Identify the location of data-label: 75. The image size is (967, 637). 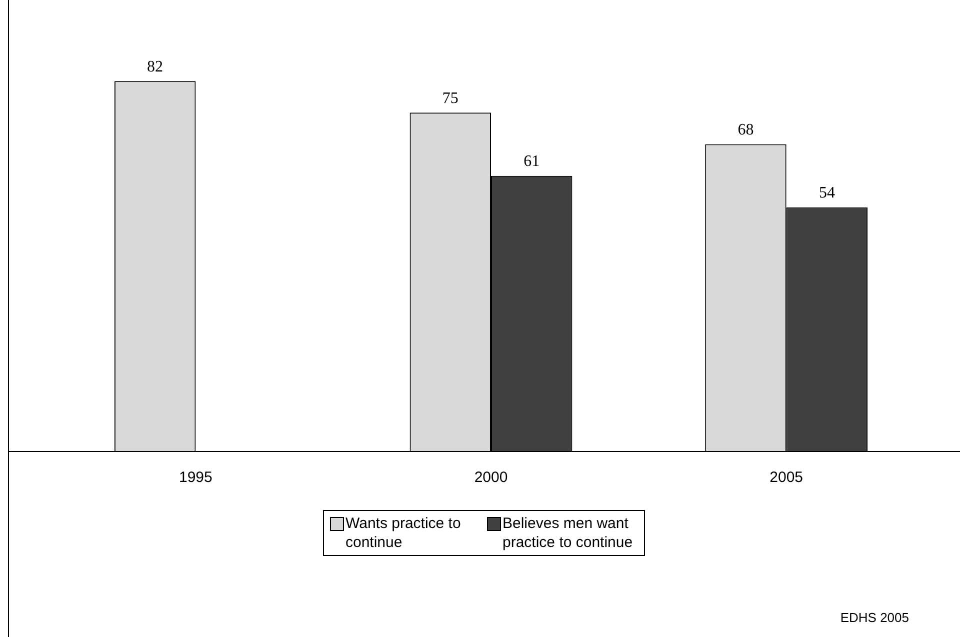
(450, 98).